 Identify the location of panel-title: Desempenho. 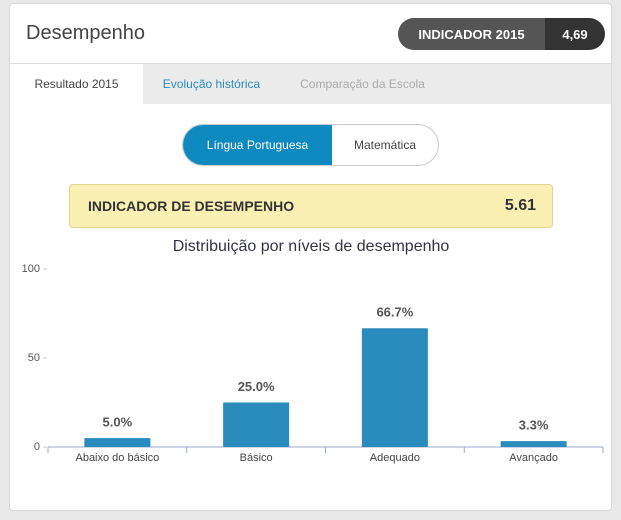
(85, 33).